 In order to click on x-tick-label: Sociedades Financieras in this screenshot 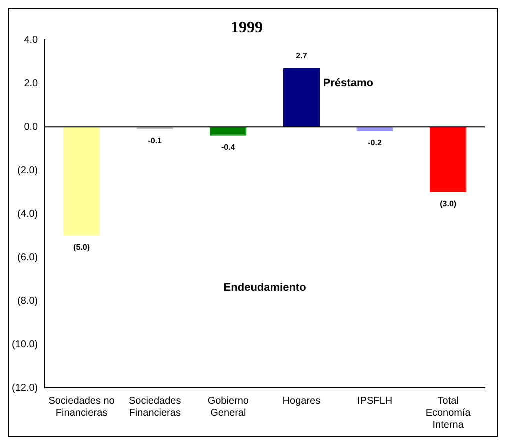, I will do `click(155, 407)`.